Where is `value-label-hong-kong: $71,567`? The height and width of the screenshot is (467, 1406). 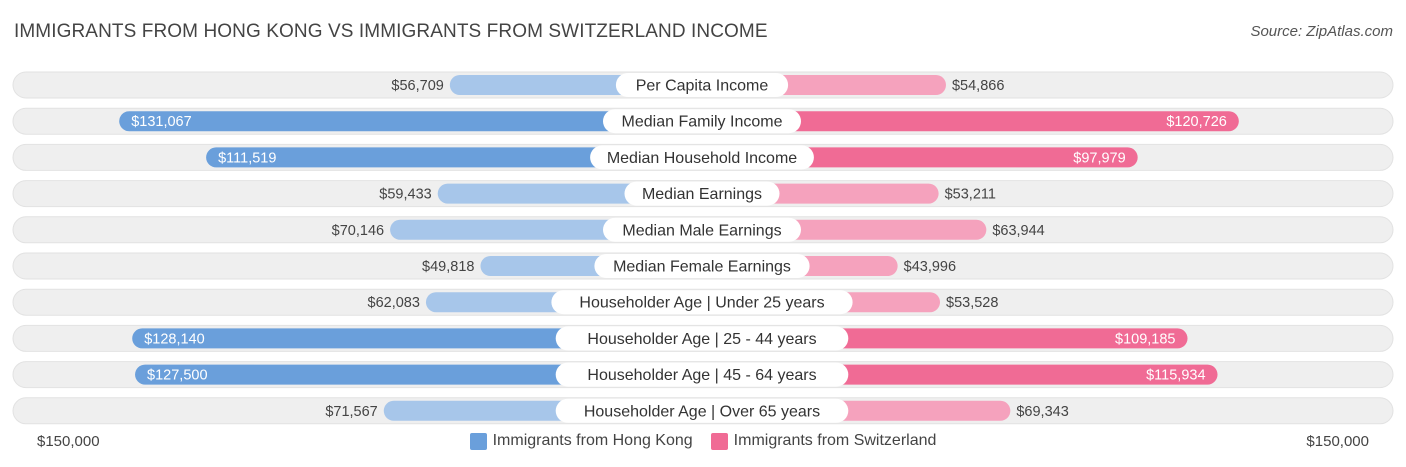
value-label-hong-kong: $71,567 is located at coordinates (351, 412).